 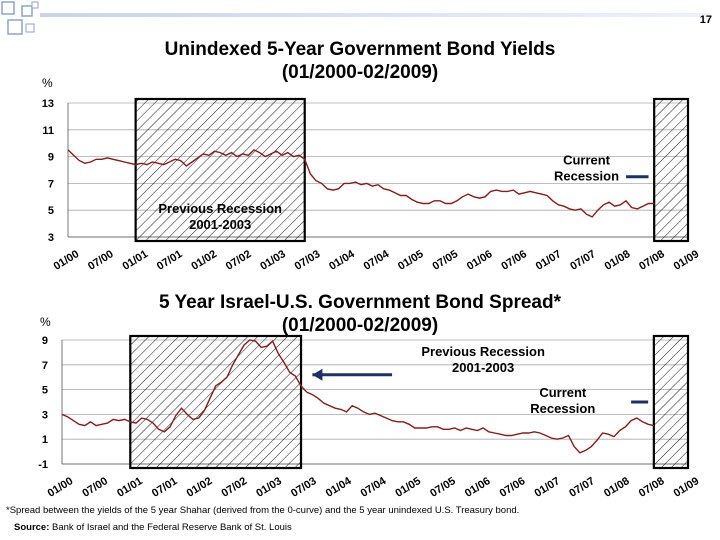 What do you see at coordinates (48, 131) in the screenshot?
I see `c1-y-tick-label: 11` at bounding box center [48, 131].